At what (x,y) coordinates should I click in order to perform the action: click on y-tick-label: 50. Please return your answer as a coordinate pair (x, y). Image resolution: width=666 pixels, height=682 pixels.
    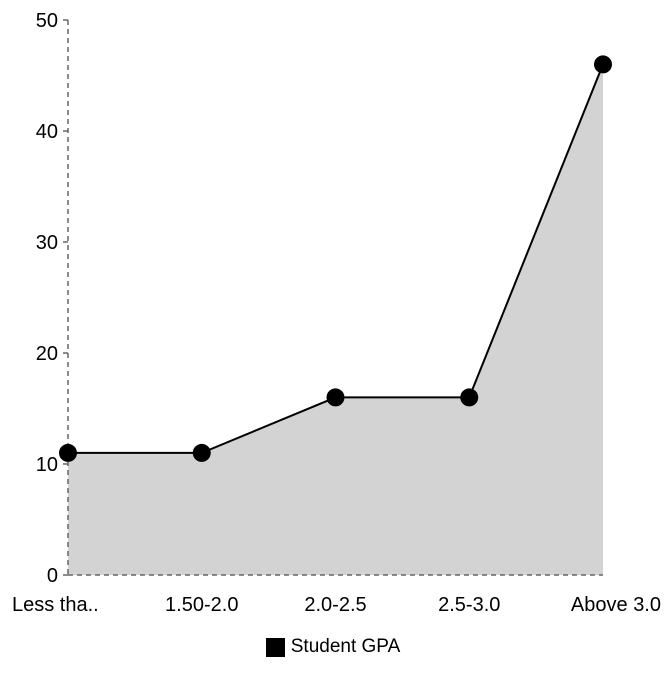
    Looking at the image, I should click on (47, 21).